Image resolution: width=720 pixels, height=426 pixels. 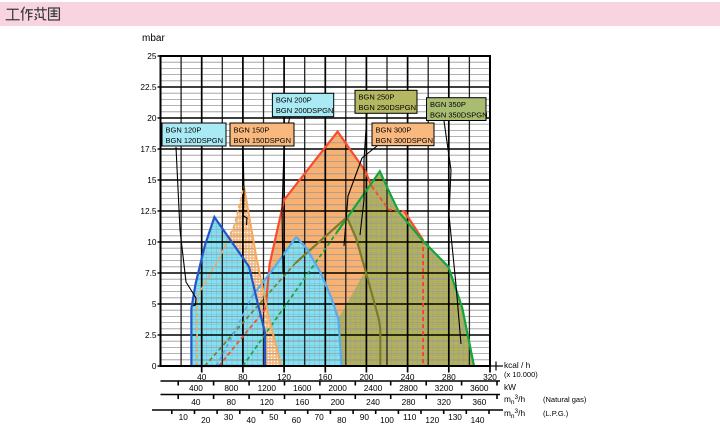 I want to click on svg-text: BGN 300P, so click(x=394, y=129).